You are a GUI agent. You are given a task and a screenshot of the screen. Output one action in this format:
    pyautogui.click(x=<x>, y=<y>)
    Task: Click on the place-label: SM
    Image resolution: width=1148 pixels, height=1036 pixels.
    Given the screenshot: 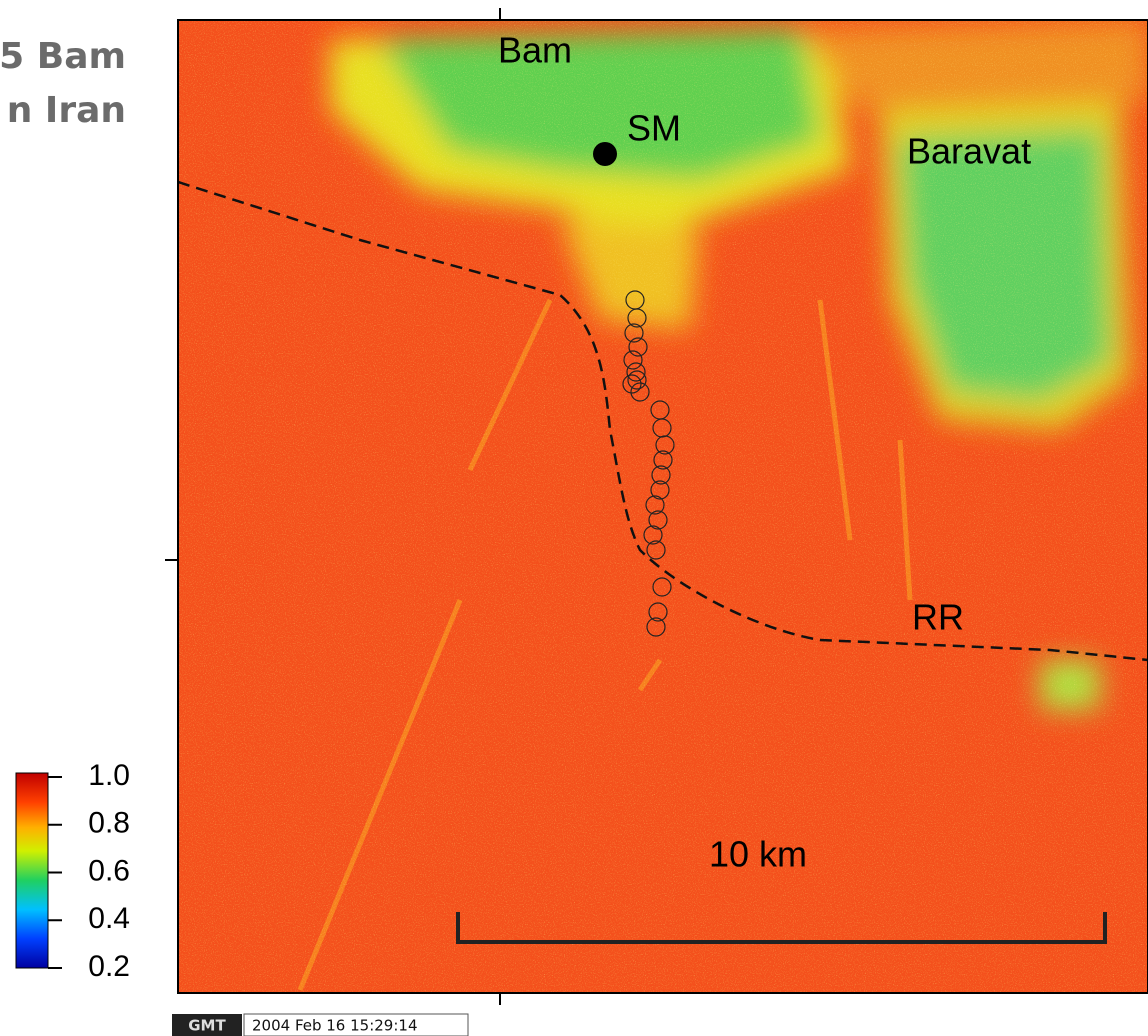 What is the action you would take?
    pyautogui.click(x=654, y=128)
    